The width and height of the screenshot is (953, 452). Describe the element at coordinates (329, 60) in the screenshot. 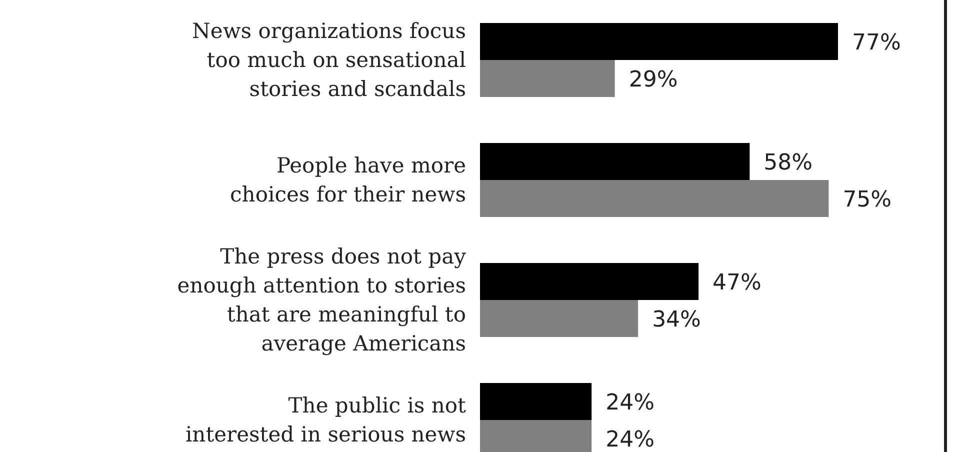

I see `y-tick-label: News organizations focus too much on sensational stories and scandals` at that location.